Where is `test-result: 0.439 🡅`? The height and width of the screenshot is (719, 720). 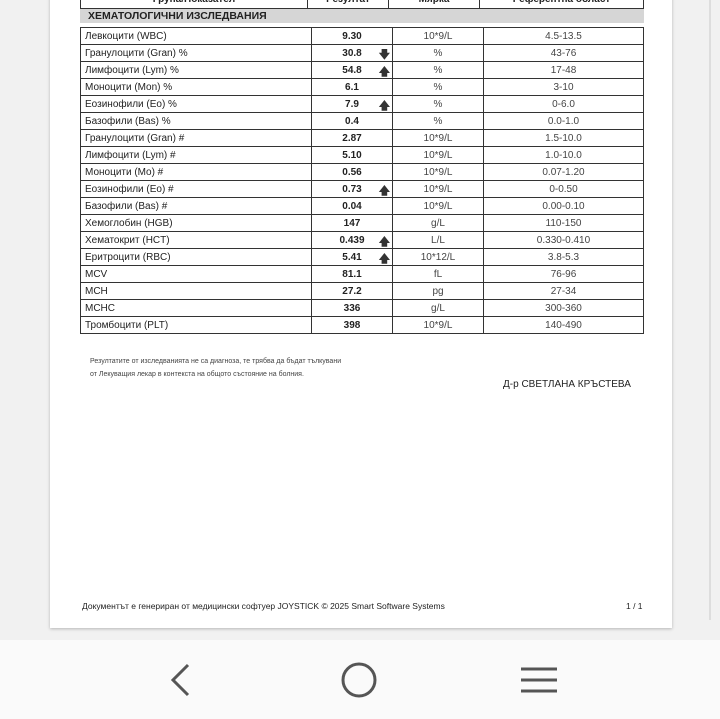 test-result: 0.439 🡅 is located at coordinates (352, 240).